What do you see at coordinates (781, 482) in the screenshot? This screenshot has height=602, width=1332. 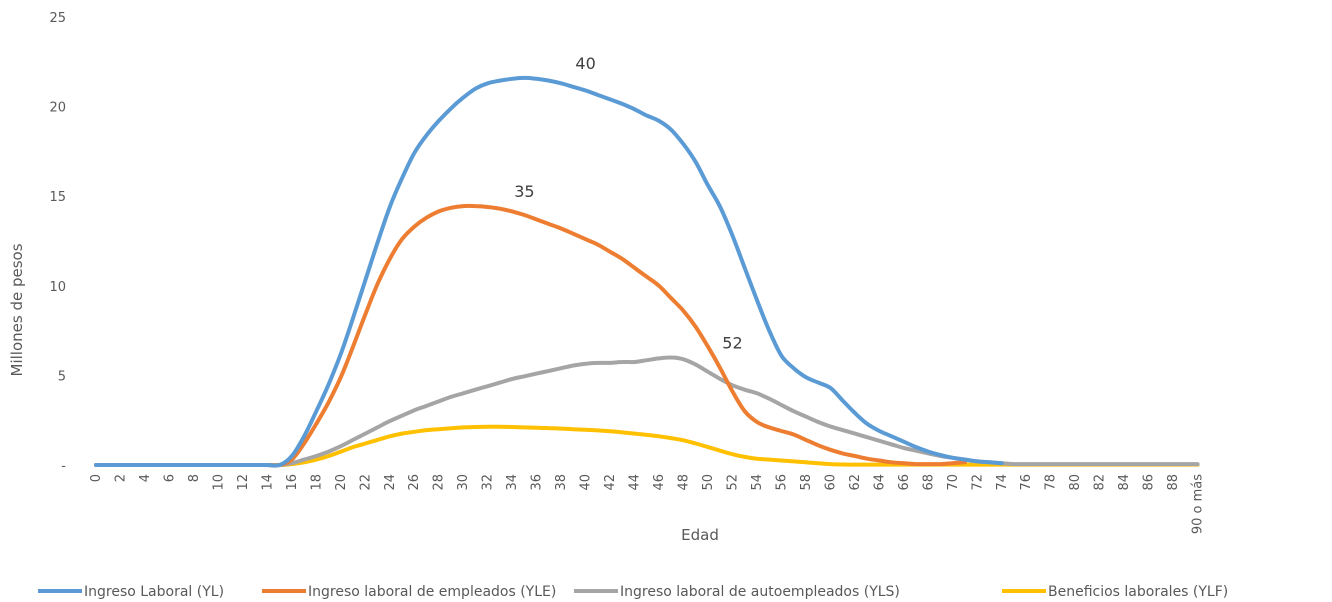 I see `x-tick-label: 56` at bounding box center [781, 482].